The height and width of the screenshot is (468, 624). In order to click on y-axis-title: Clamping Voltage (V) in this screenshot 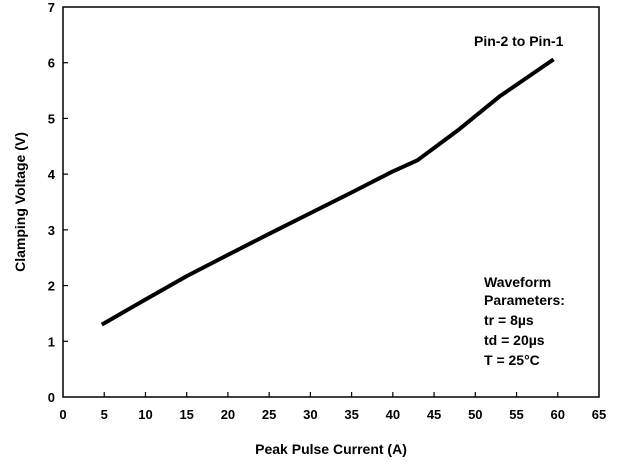, I will do `click(20, 202)`.